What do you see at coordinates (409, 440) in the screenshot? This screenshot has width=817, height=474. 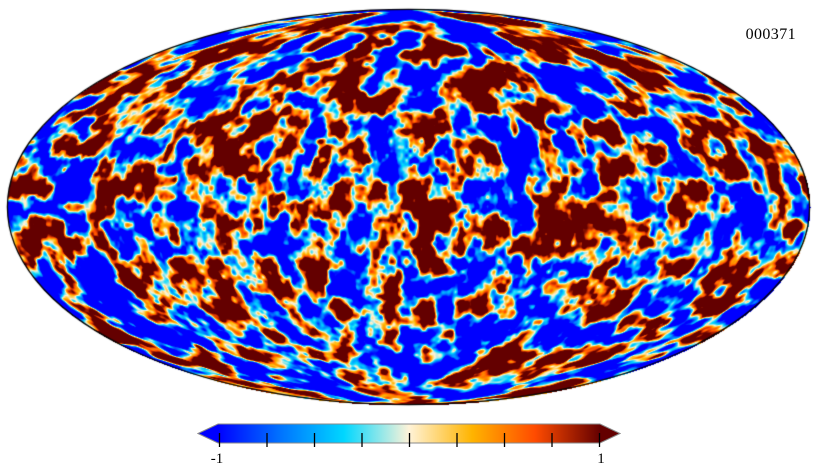 I see `colorbar-ticks` at bounding box center [409, 440].